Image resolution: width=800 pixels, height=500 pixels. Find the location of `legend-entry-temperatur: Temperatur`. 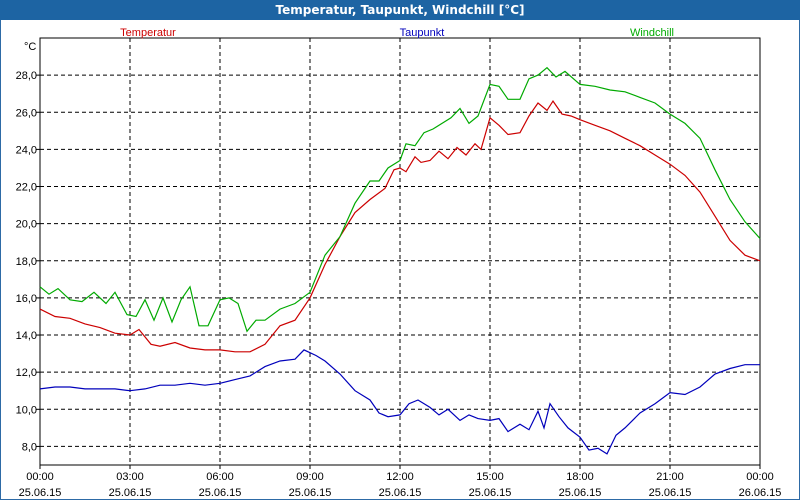

legend-entry-temperatur: Temperatur is located at coordinates (148, 33).